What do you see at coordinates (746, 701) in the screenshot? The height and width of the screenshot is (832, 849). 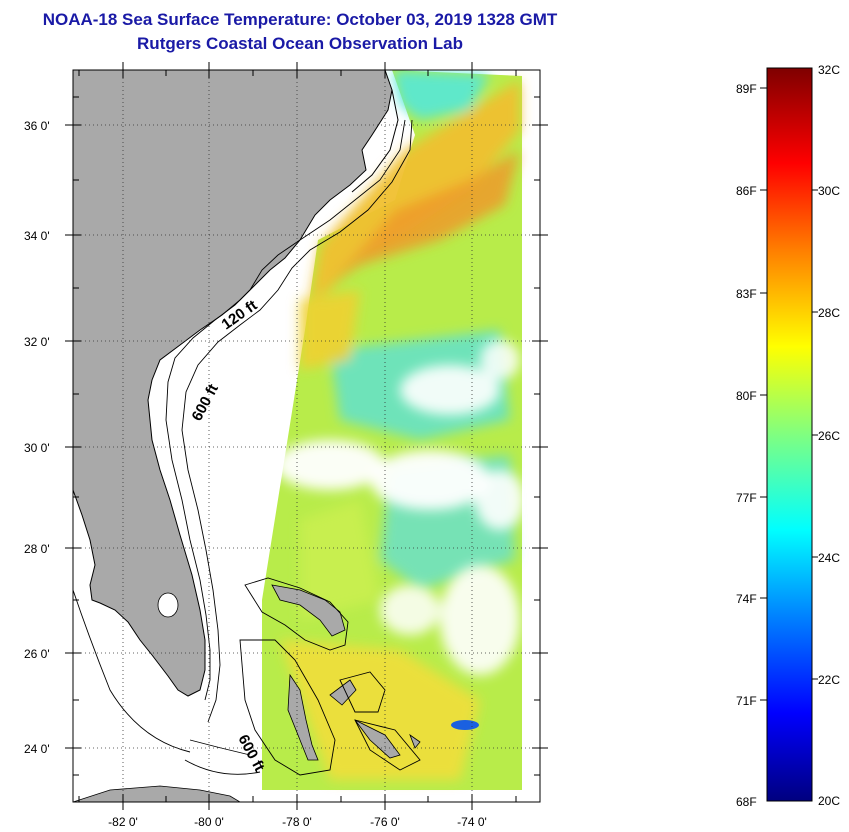 I see `colorbar-f-71: 71F` at bounding box center [746, 701].